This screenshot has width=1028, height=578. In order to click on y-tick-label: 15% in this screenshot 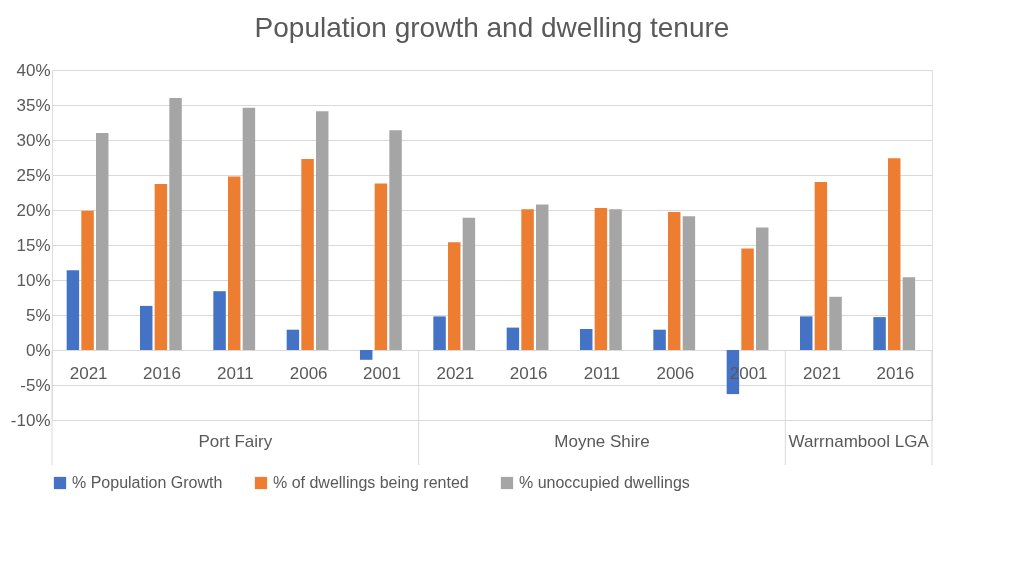, I will do `click(33, 245)`.